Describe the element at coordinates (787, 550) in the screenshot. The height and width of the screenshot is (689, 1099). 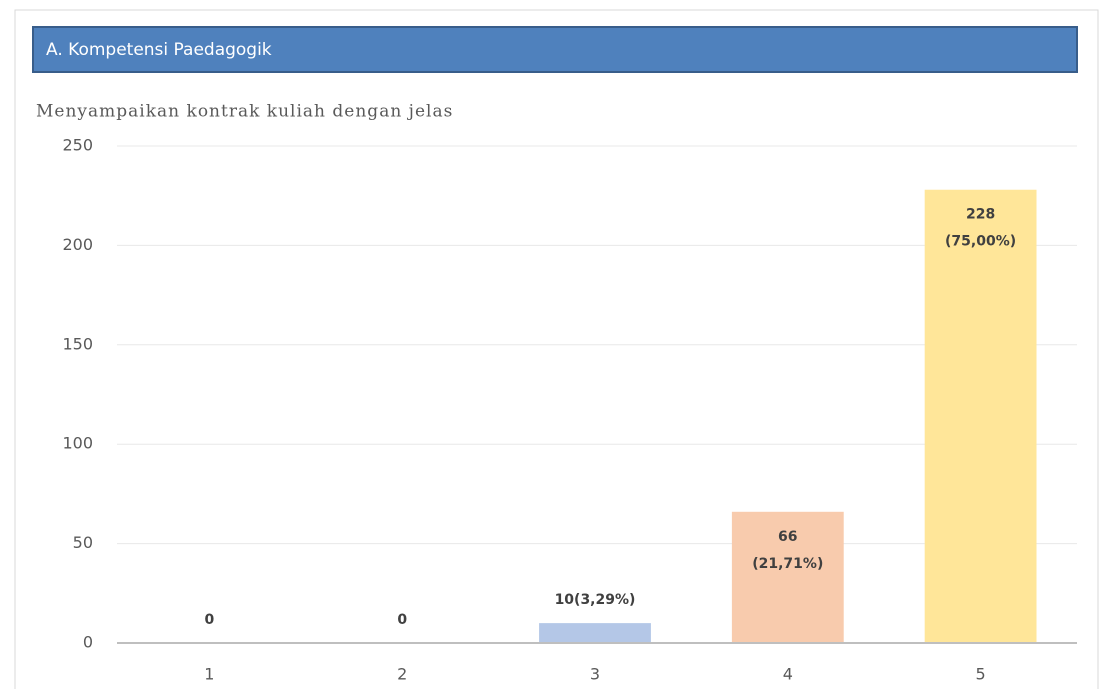
I see `data-label: 66 (21,71%)` at that location.